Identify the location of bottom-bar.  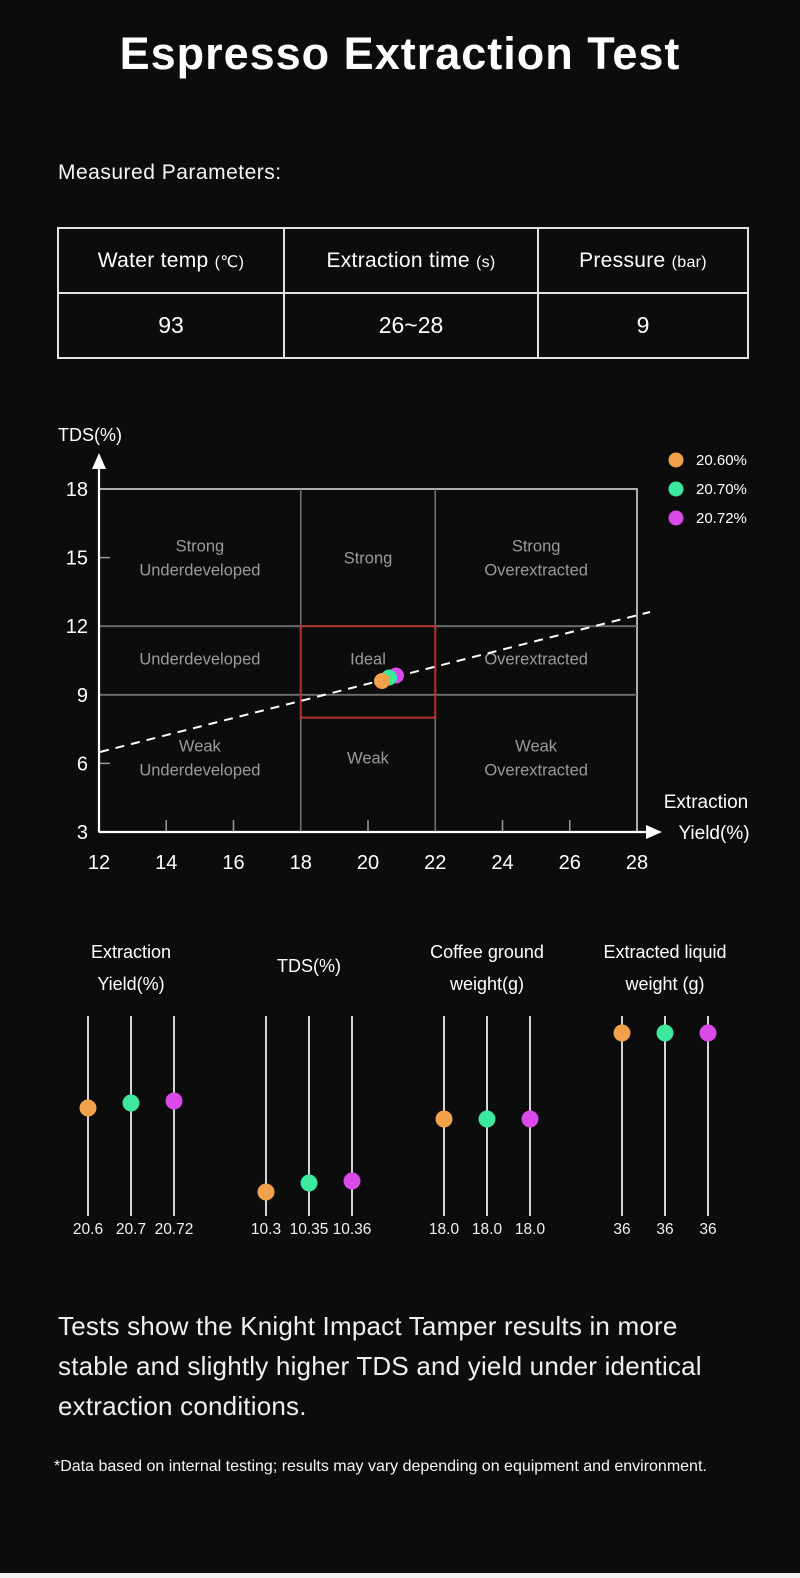
(400, 1575).